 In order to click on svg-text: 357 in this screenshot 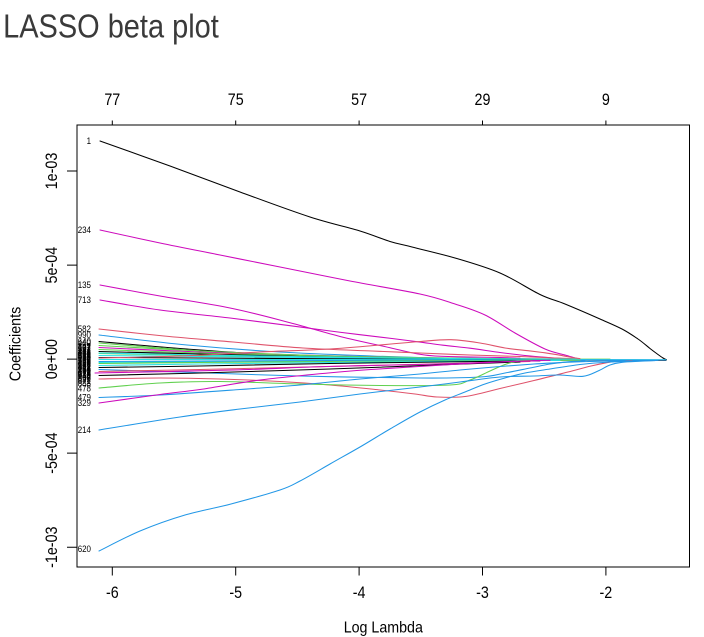, I will do `click(84, 365)`.